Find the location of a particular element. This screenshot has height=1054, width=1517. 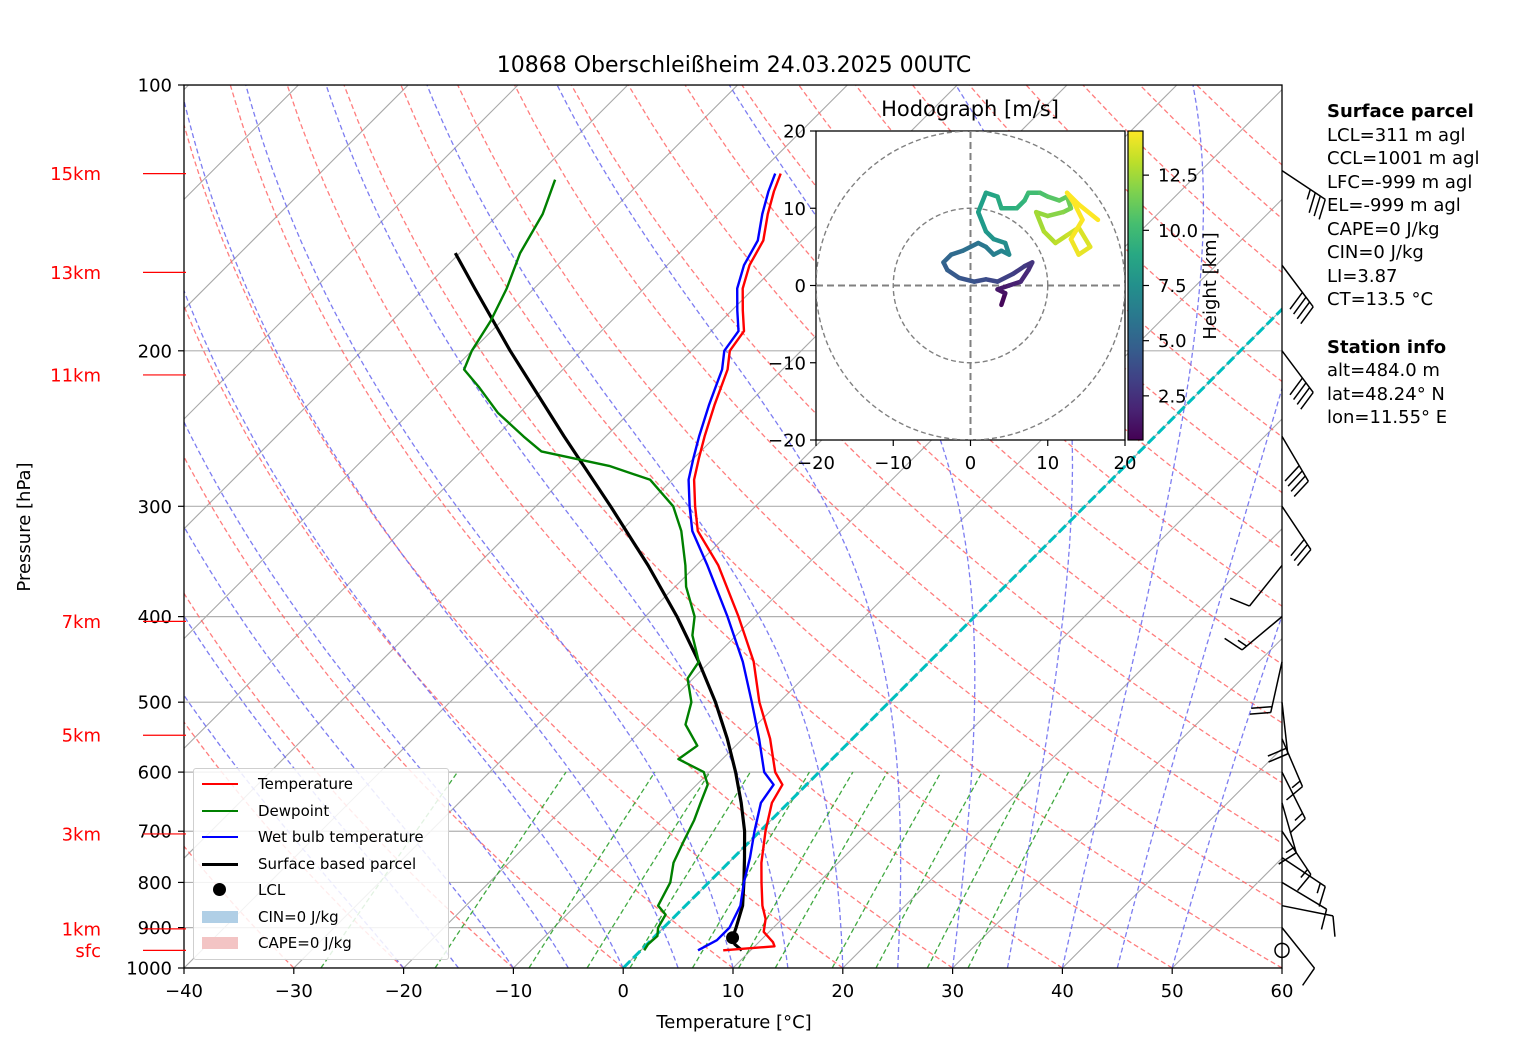

legend-item-cape: CAPE=0 J/kg is located at coordinates (277, 943).